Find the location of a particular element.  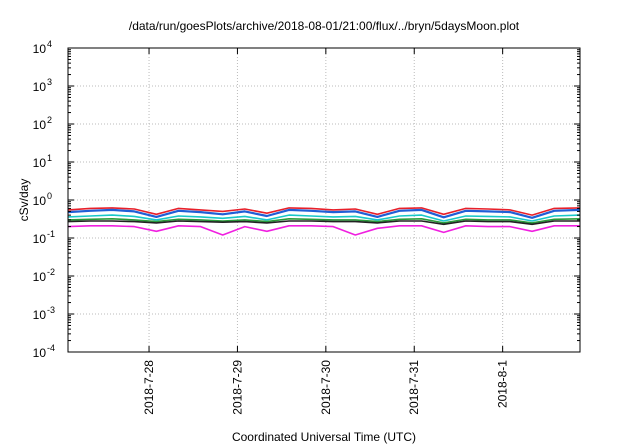

y-tick-exponent: 4 is located at coordinates (49, 44).